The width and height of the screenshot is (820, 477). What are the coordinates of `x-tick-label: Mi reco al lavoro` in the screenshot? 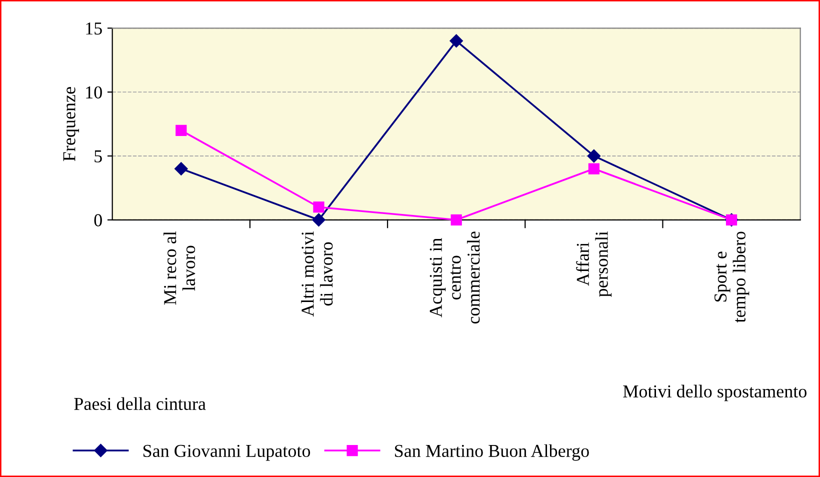 It's located at (180, 268).